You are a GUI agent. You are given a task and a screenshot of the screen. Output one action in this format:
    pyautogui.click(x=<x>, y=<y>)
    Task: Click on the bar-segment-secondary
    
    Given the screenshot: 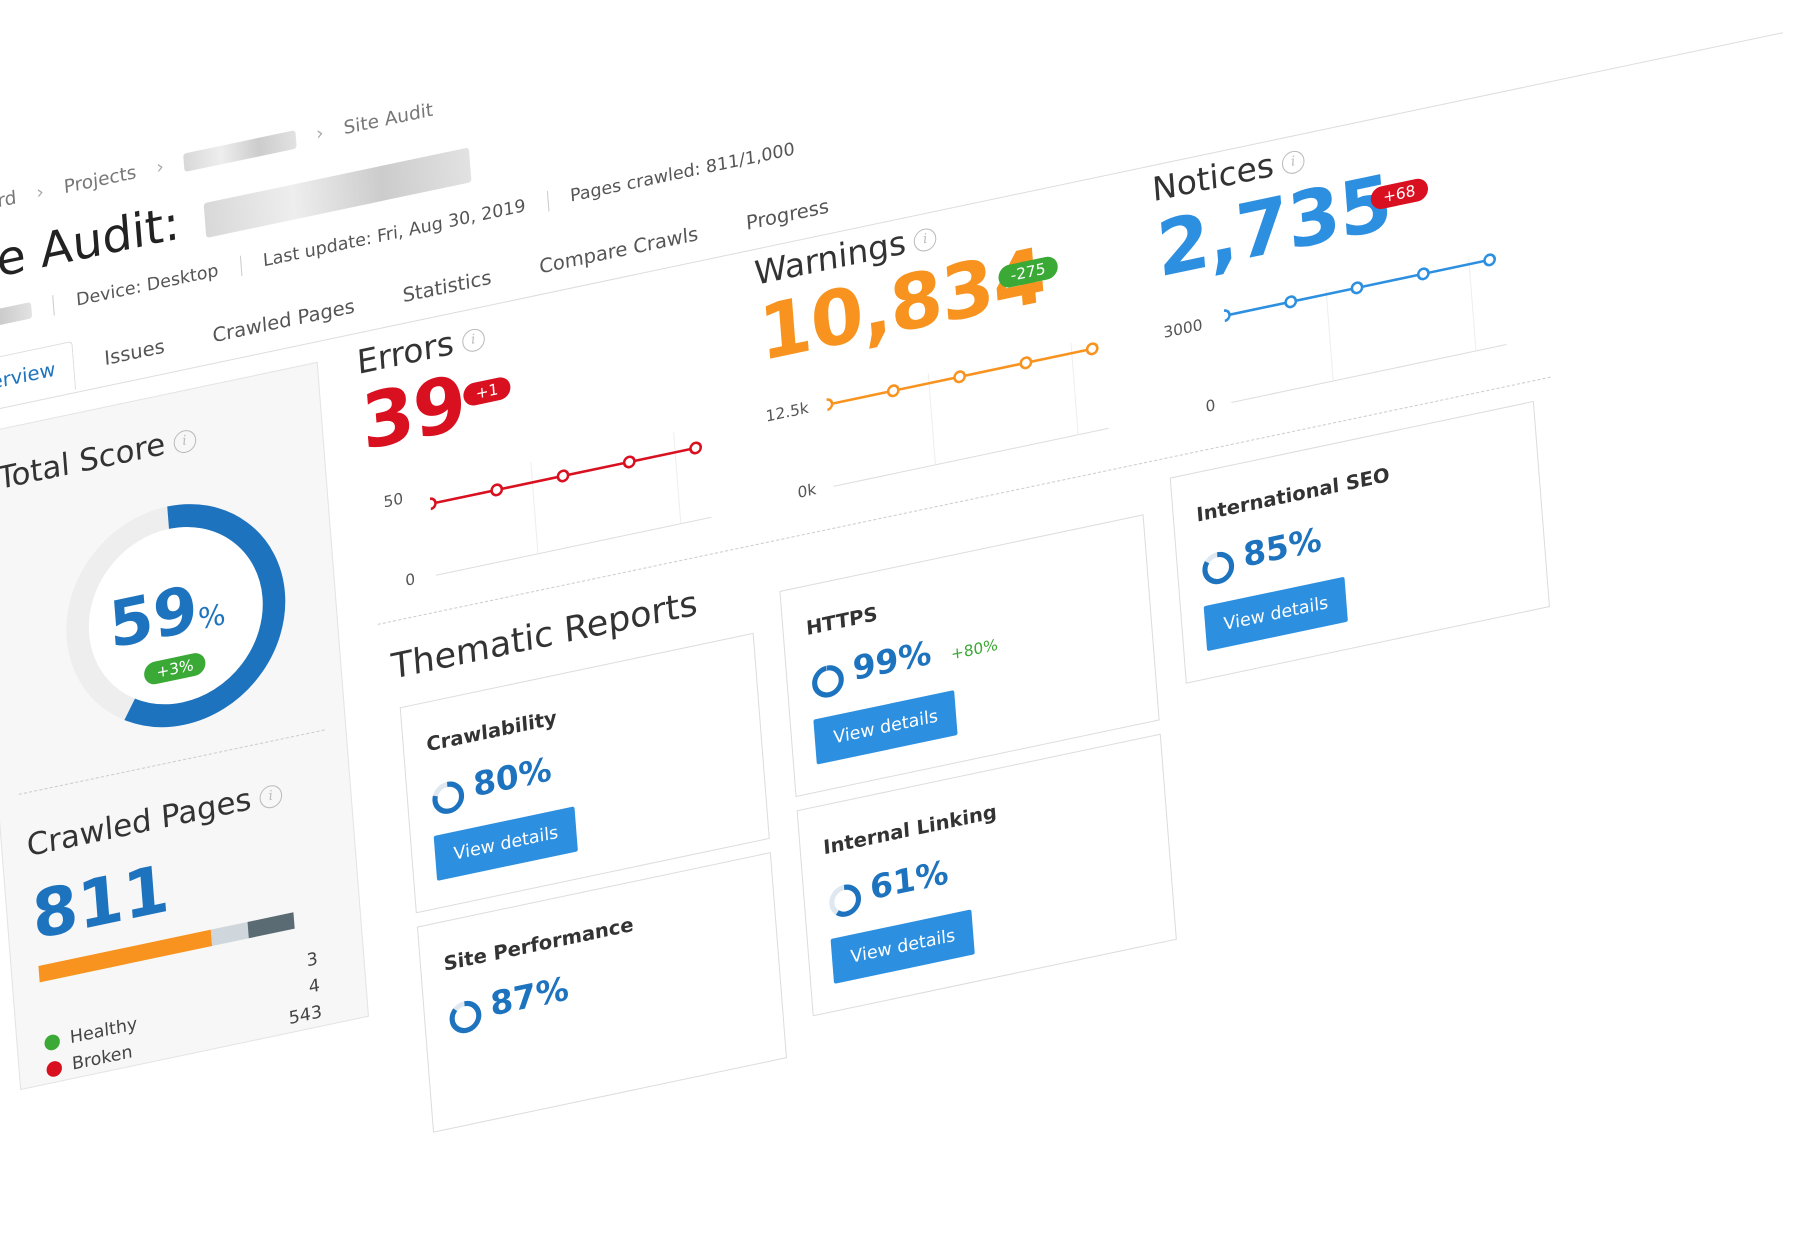 What is the action you would take?
    pyautogui.click(x=229, y=934)
    